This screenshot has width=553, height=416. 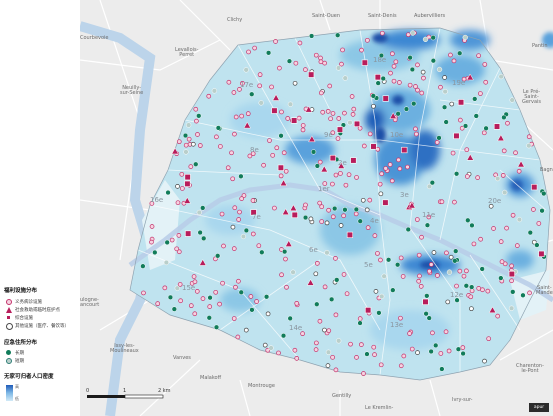 I want to click on legend-item-long-term: 长期, so click(x=15, y=353).